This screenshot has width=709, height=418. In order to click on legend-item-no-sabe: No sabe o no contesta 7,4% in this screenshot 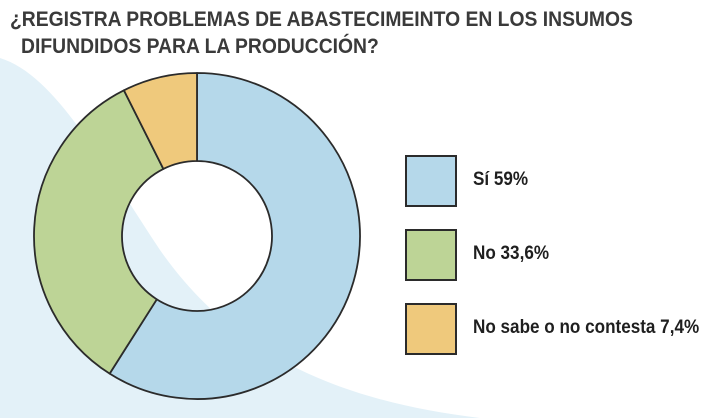, I will do `click(555, 329)`.